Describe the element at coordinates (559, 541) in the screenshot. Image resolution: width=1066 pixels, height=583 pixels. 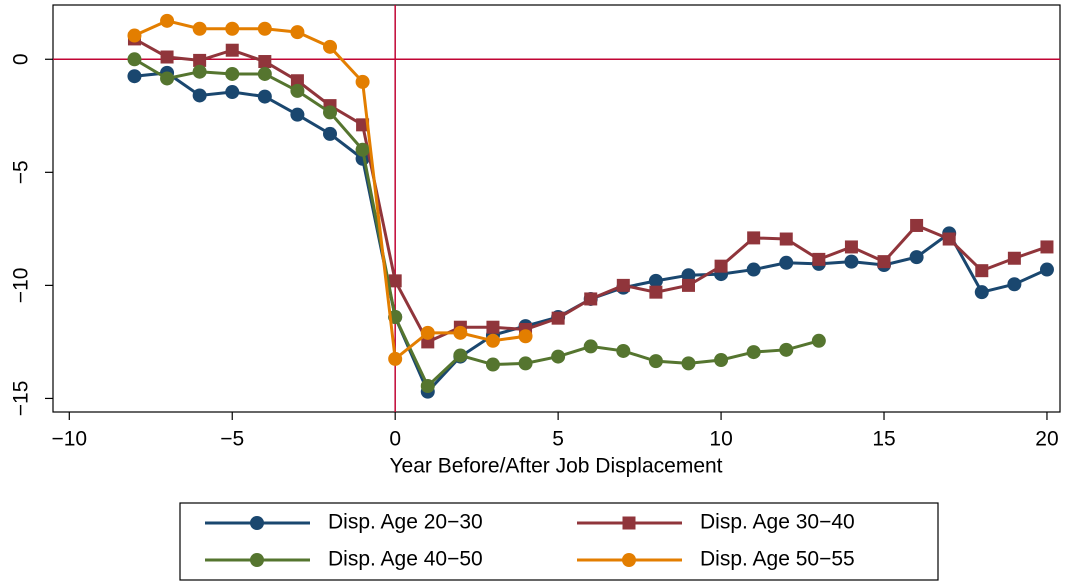
I see `legend-box` at that location.